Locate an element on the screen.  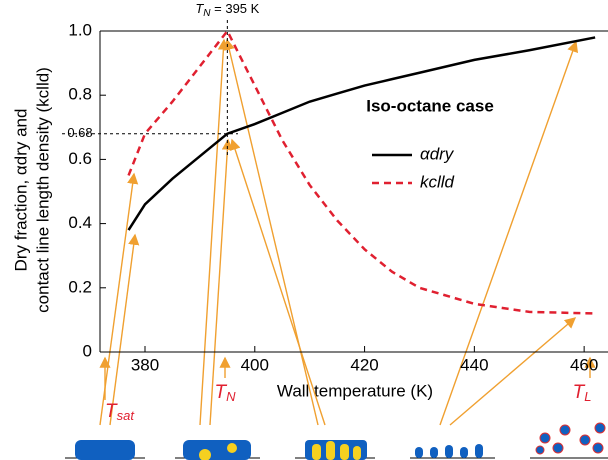
x-tick-label: 400 is located at coordinates (255, 364).